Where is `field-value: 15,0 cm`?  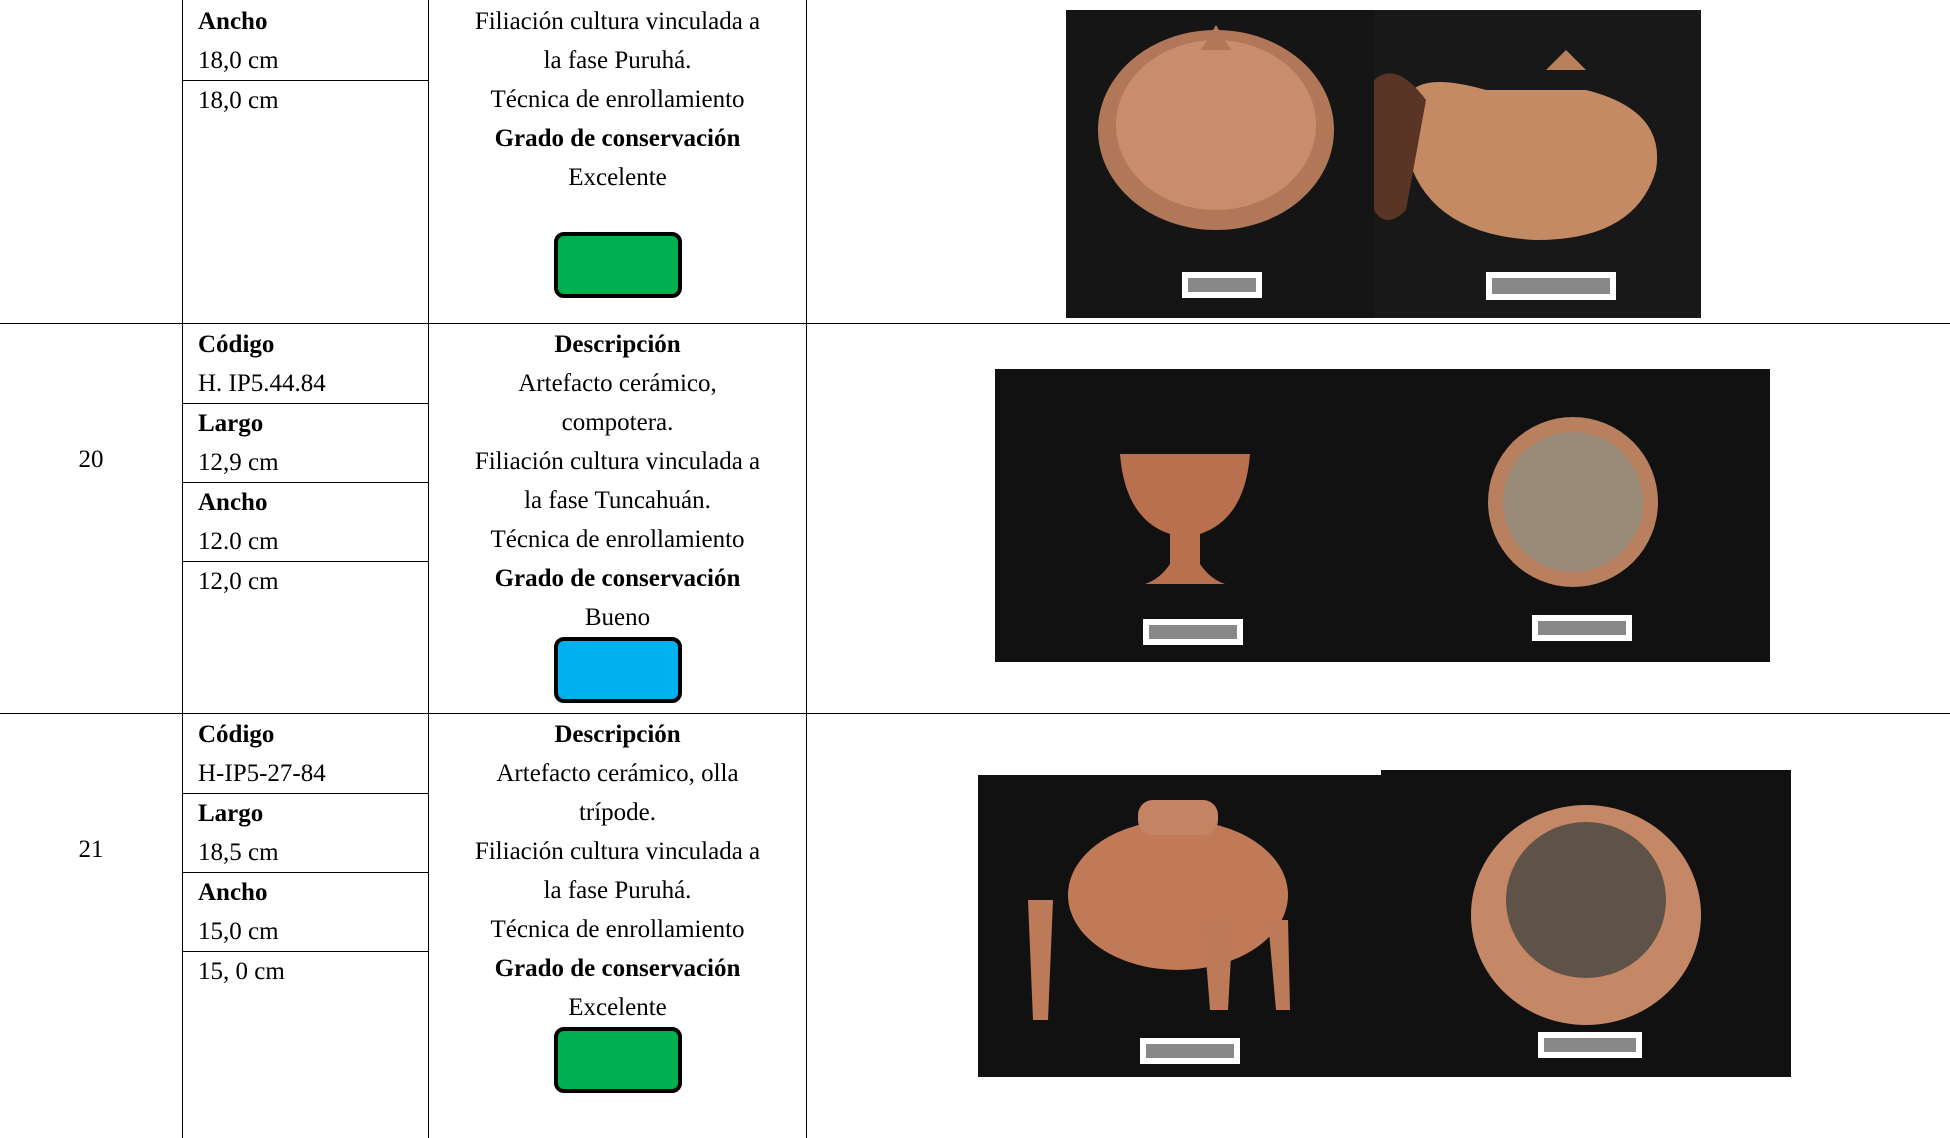
field-value: 15,0 cm is located at coordinates (238, 931).